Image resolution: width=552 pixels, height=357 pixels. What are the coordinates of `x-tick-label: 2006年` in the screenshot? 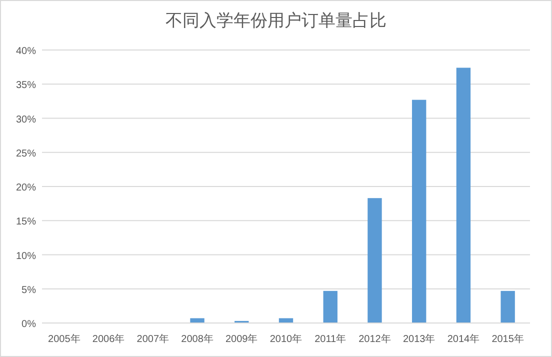 It's located at (108, 339).